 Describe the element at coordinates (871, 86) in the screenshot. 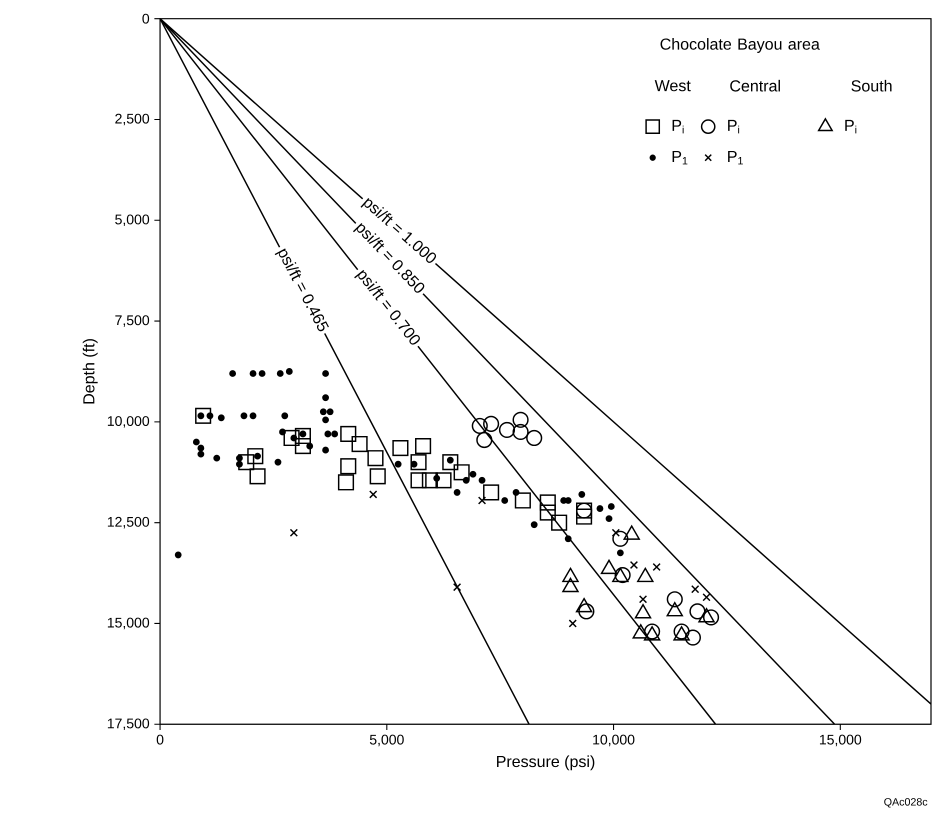

I see `annotation: South` at that location.